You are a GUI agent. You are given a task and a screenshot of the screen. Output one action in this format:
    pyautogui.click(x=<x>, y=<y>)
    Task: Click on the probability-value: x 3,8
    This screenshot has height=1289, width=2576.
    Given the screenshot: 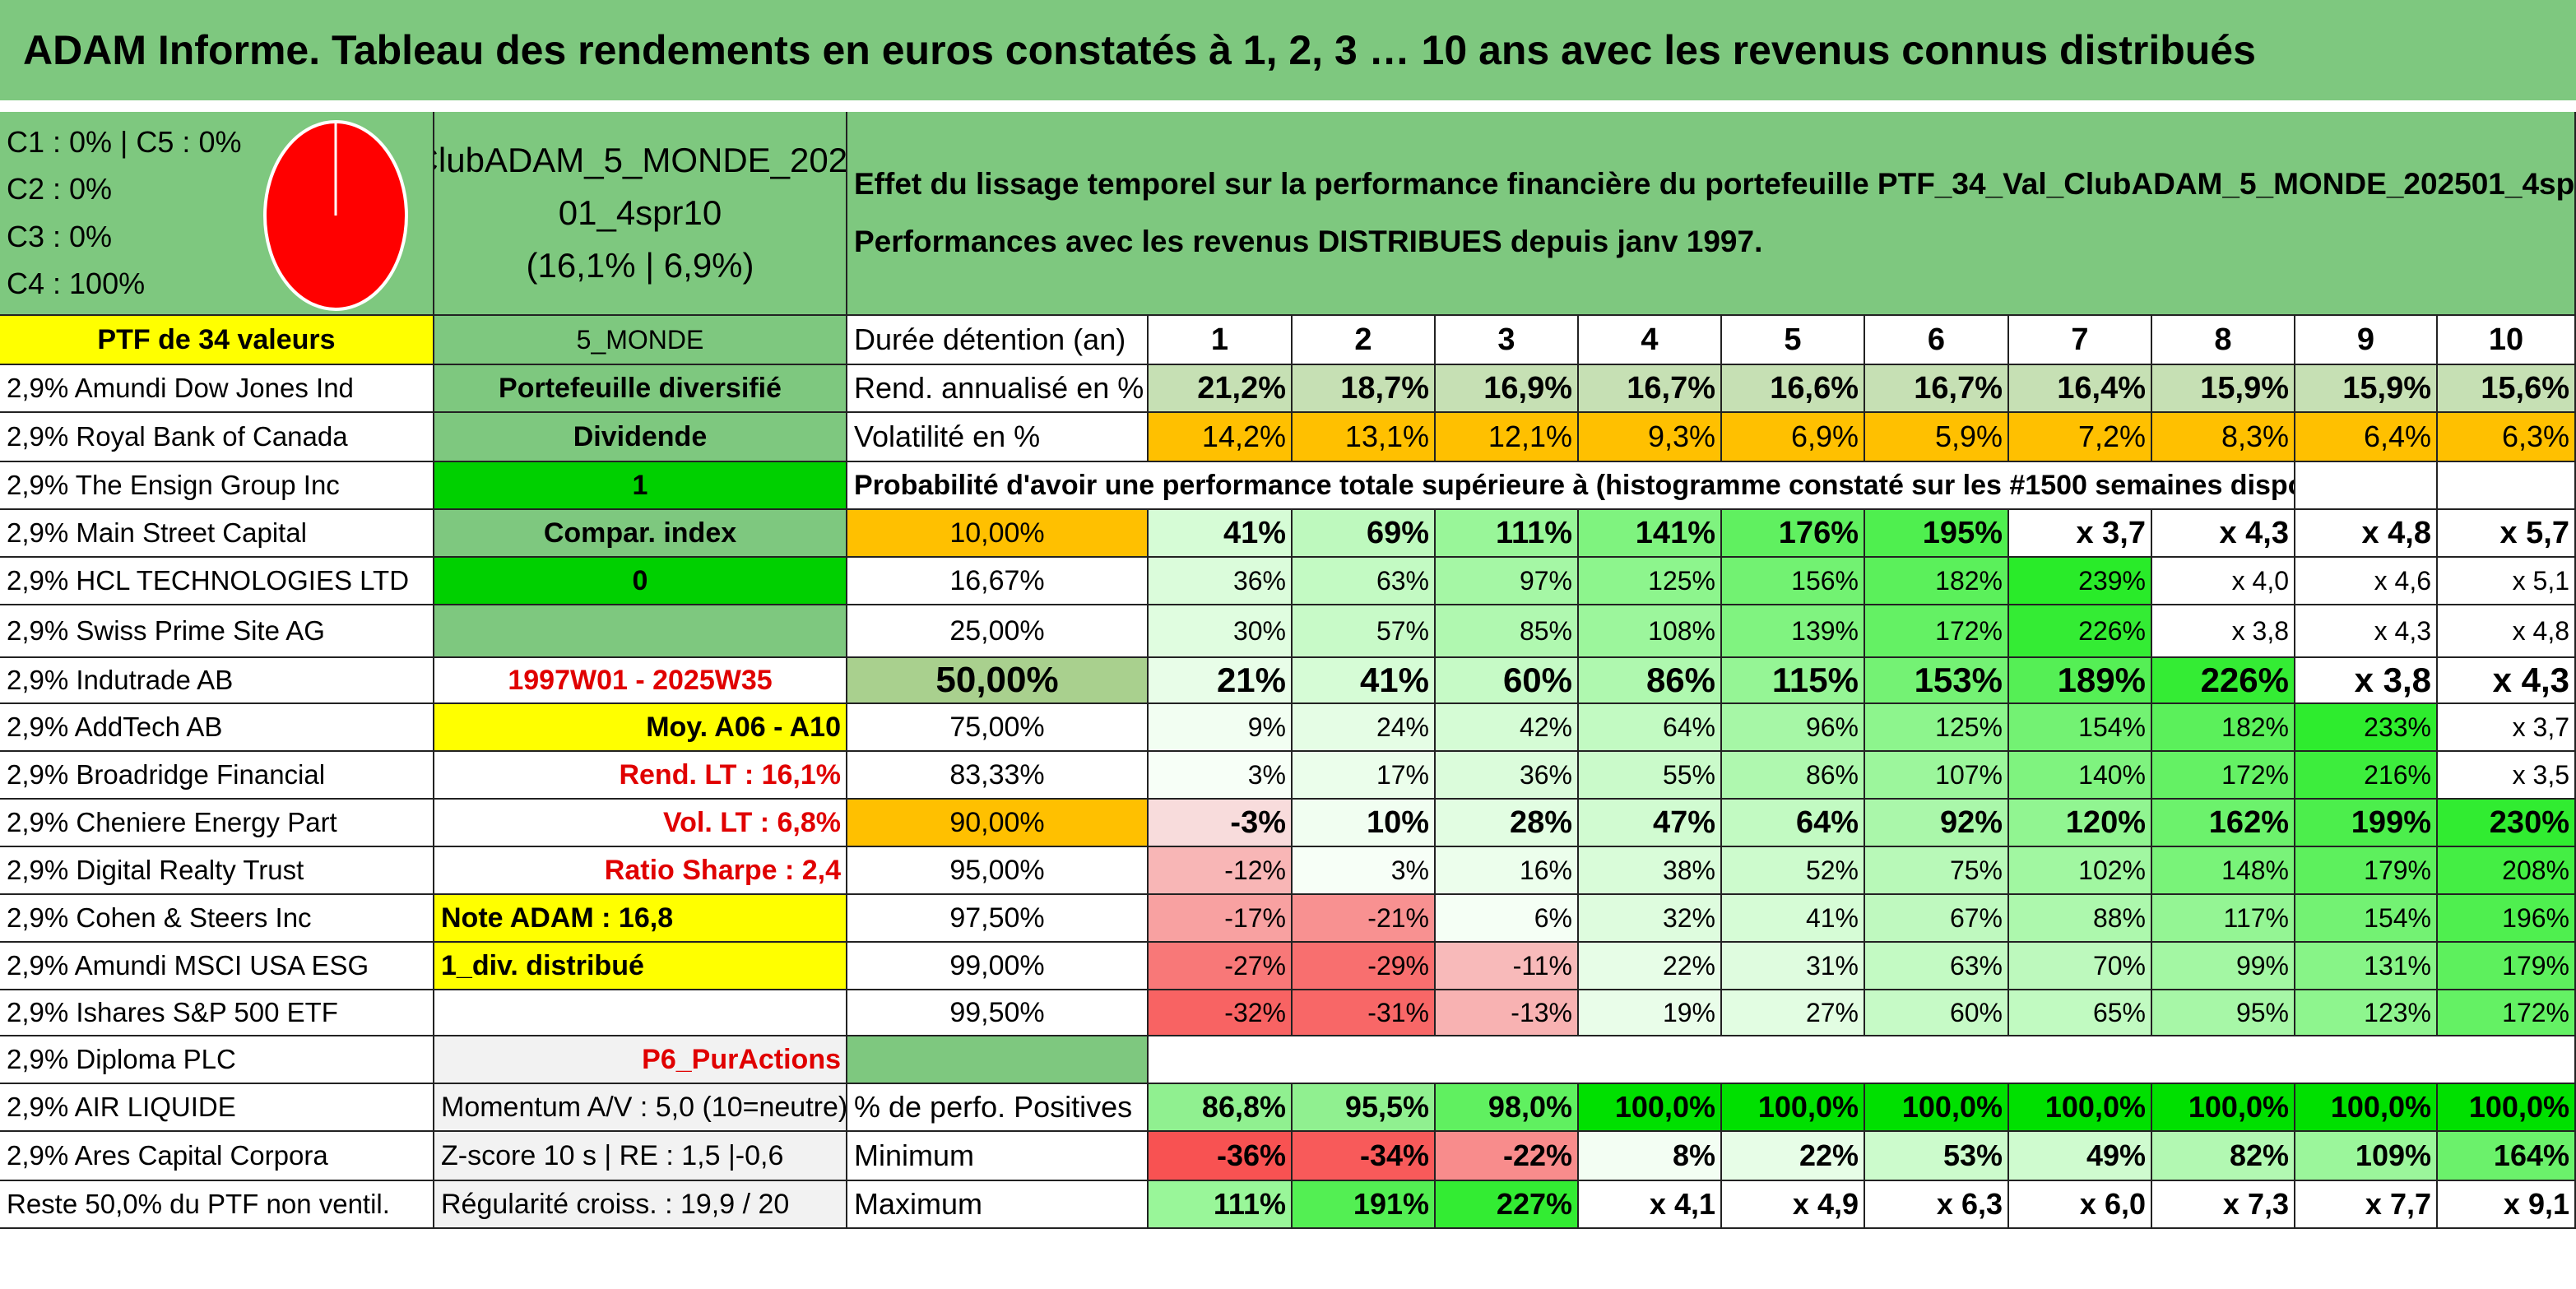 What is the action you would take?
    pyautogui.click(x=2366, y=681)
    